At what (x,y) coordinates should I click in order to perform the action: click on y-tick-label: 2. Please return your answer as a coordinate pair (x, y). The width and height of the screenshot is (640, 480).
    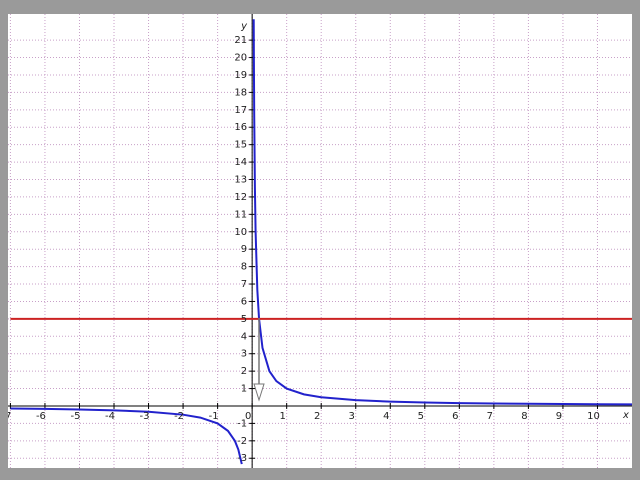
    Looking at the image, I should click on (244, 371).